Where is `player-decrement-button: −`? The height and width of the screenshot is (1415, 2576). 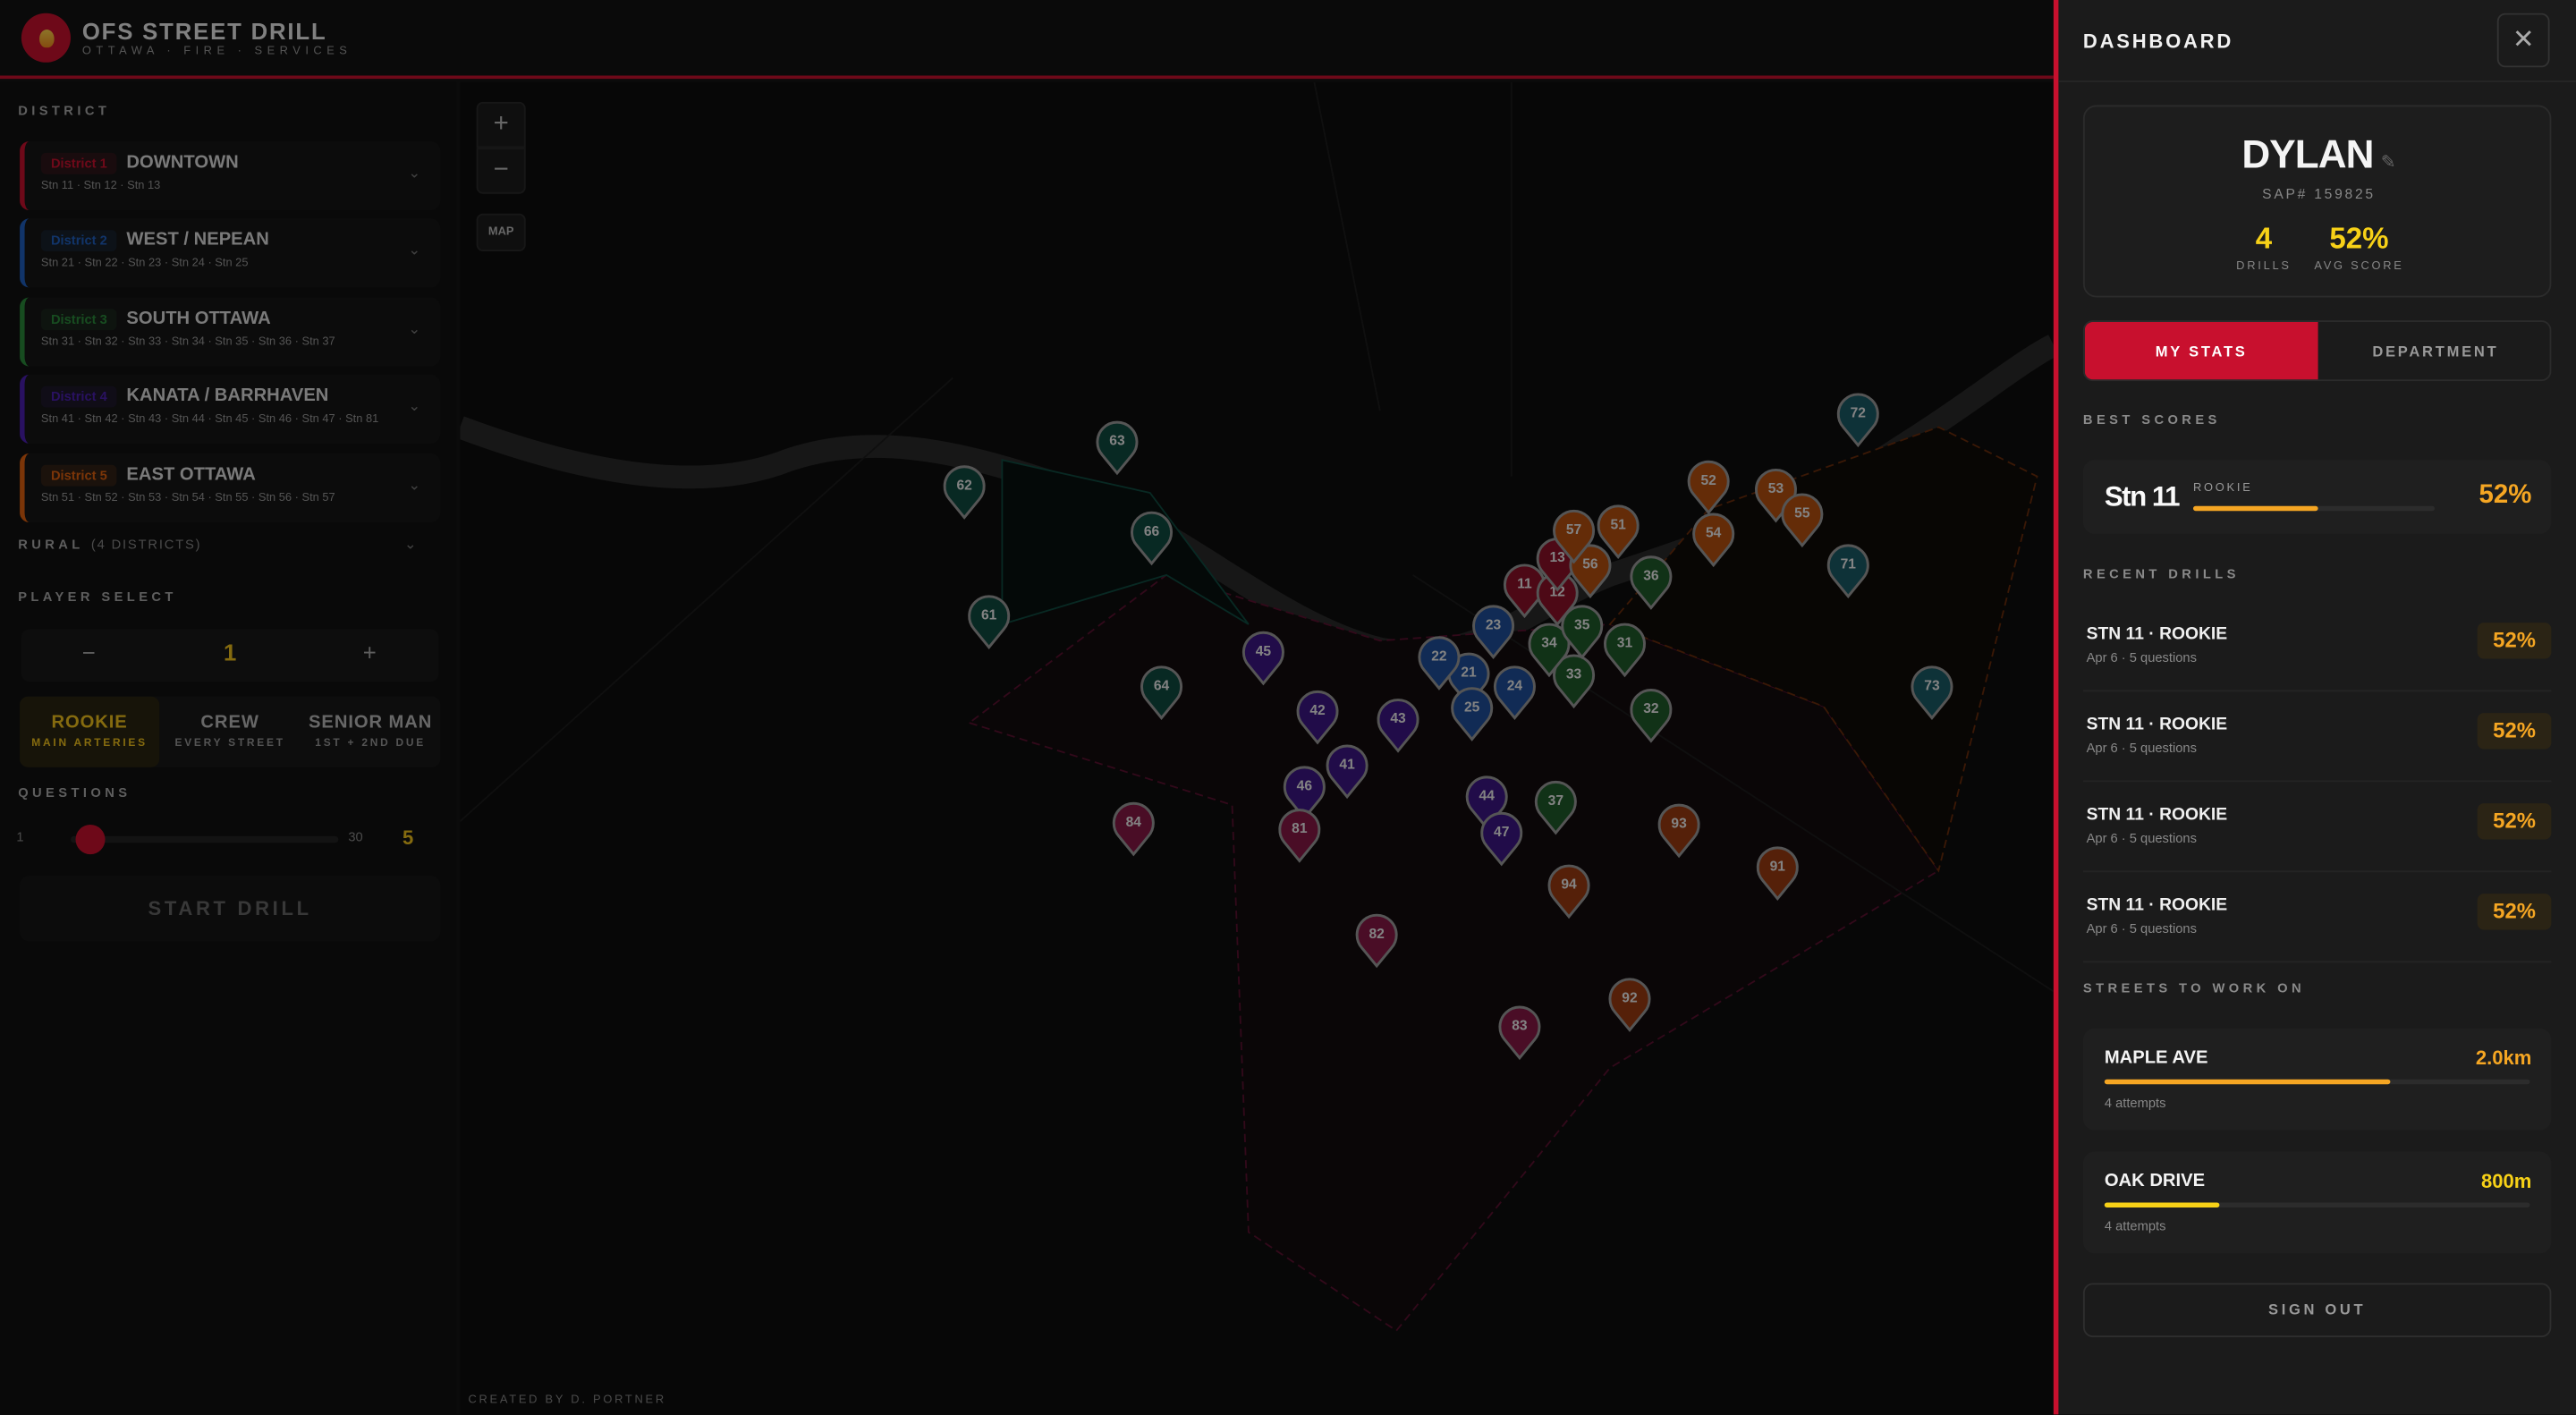
player-decrement-button: − is located at coordinates (88, 652).